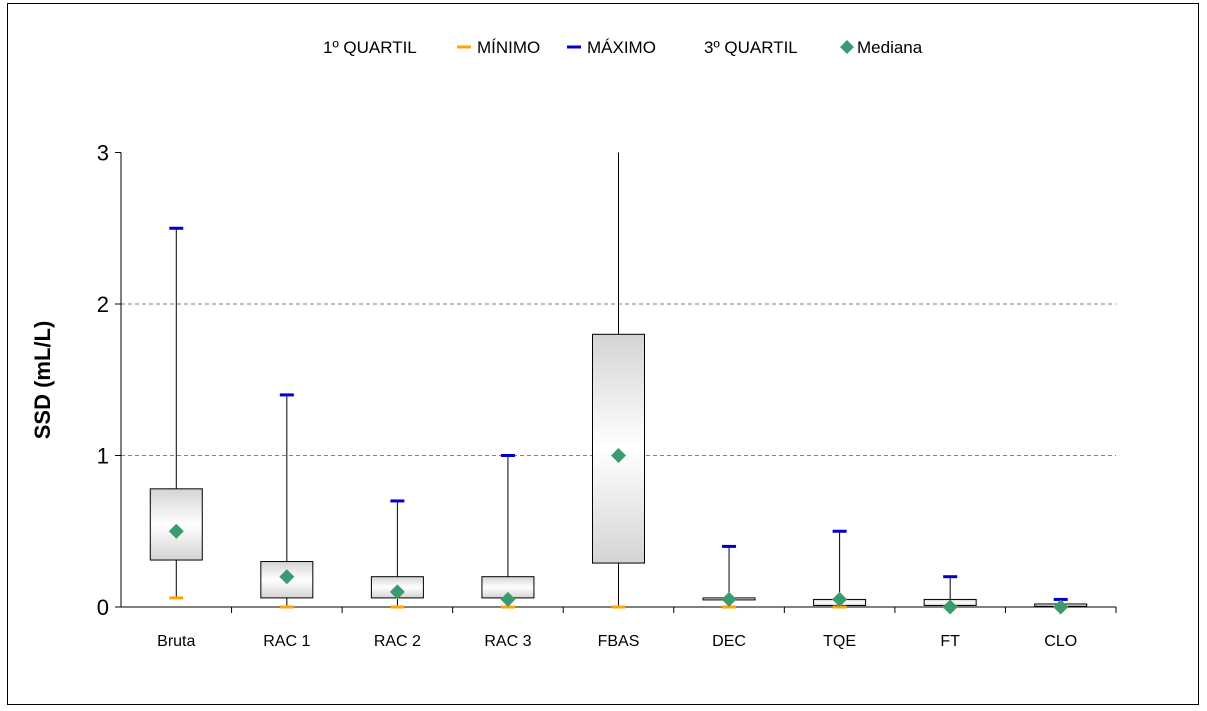  I want to click on box-clo, so click(1061, 606).